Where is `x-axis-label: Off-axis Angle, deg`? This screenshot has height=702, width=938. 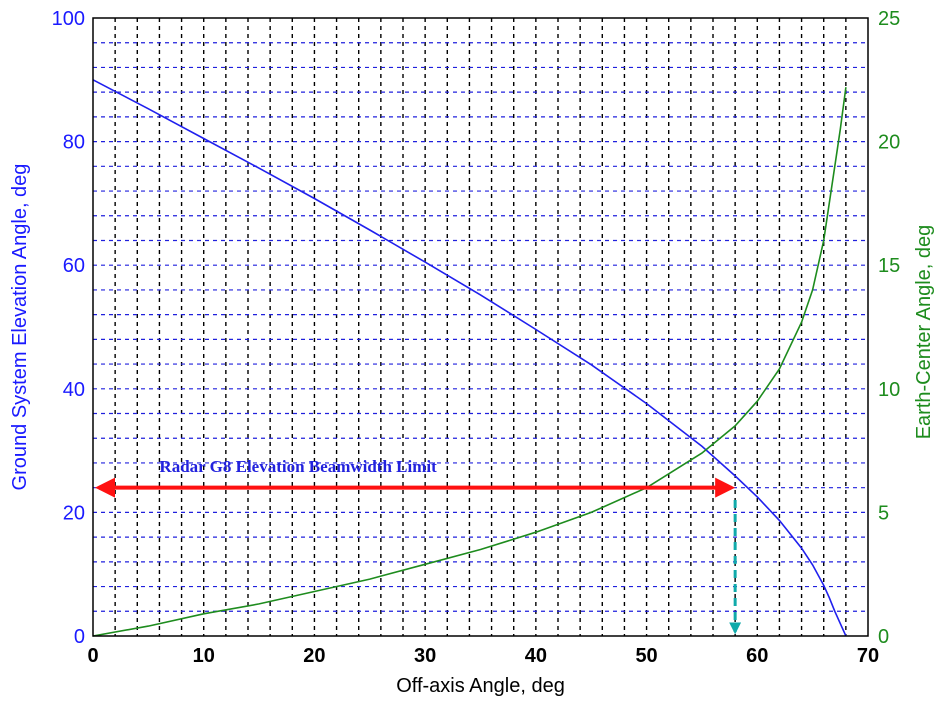
x-axis-label: Off-axis Angle, deg is located at coordinates (480, 686).